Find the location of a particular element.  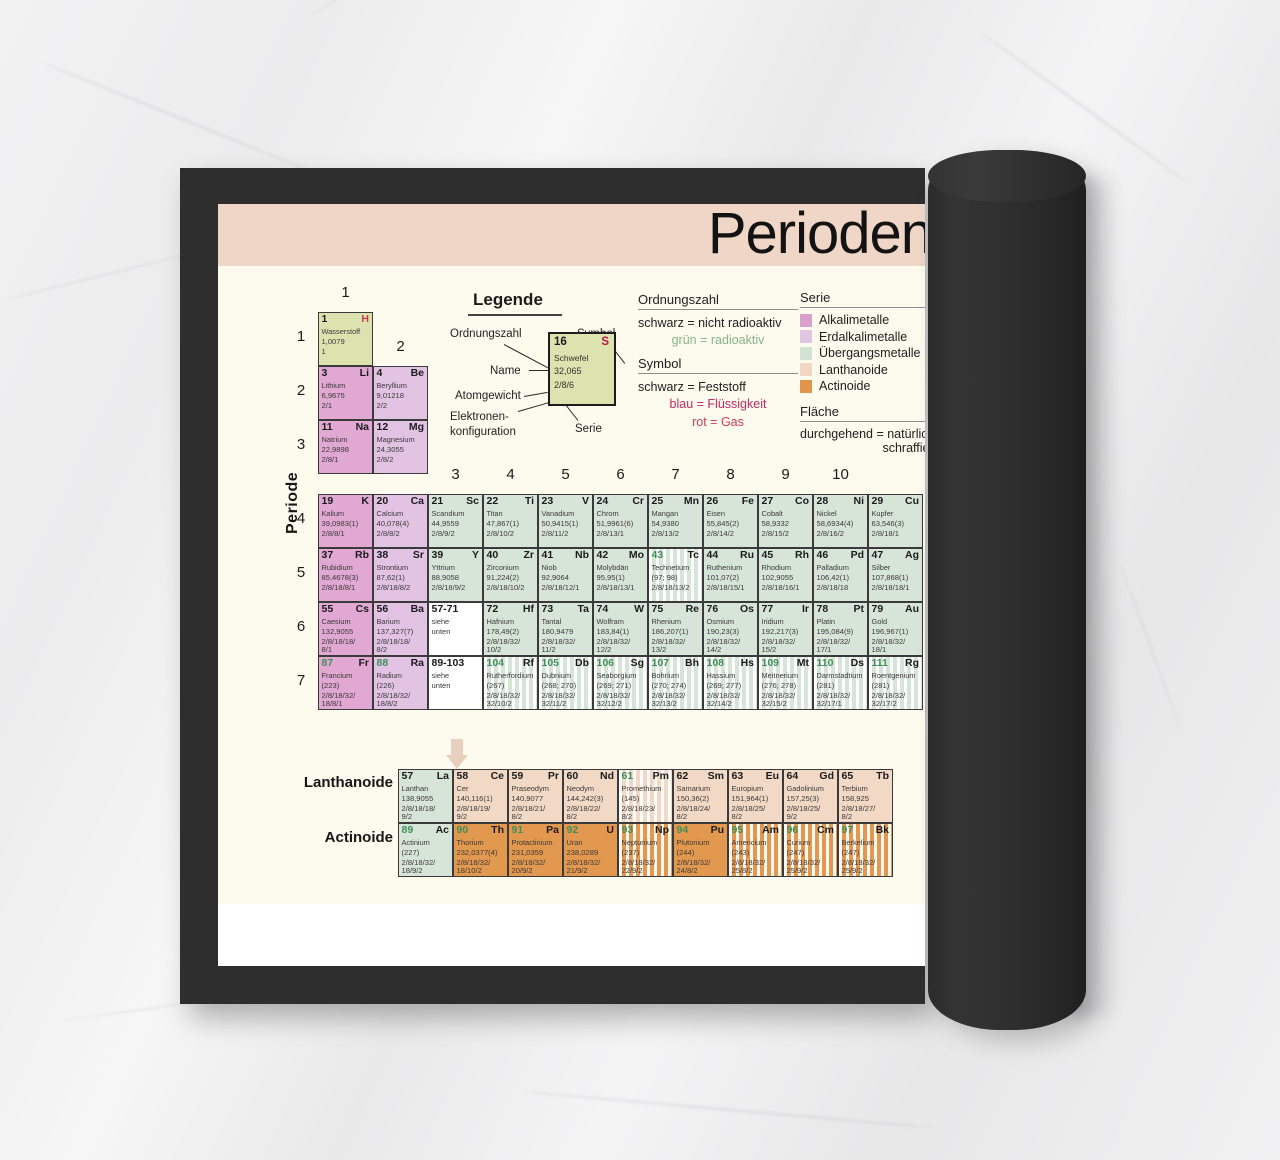

element-atomic-weight: 87,62(1) is located at coordinates (390, 577).